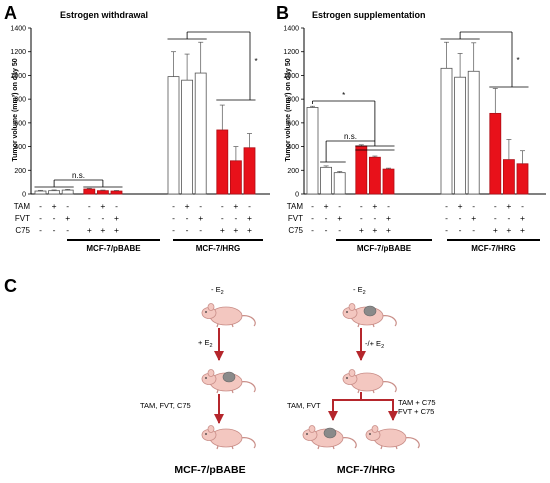 This screenshot has height=483, width=550. I want to click on panel-b-title: Estrogen supplementation, so click(369, 15).